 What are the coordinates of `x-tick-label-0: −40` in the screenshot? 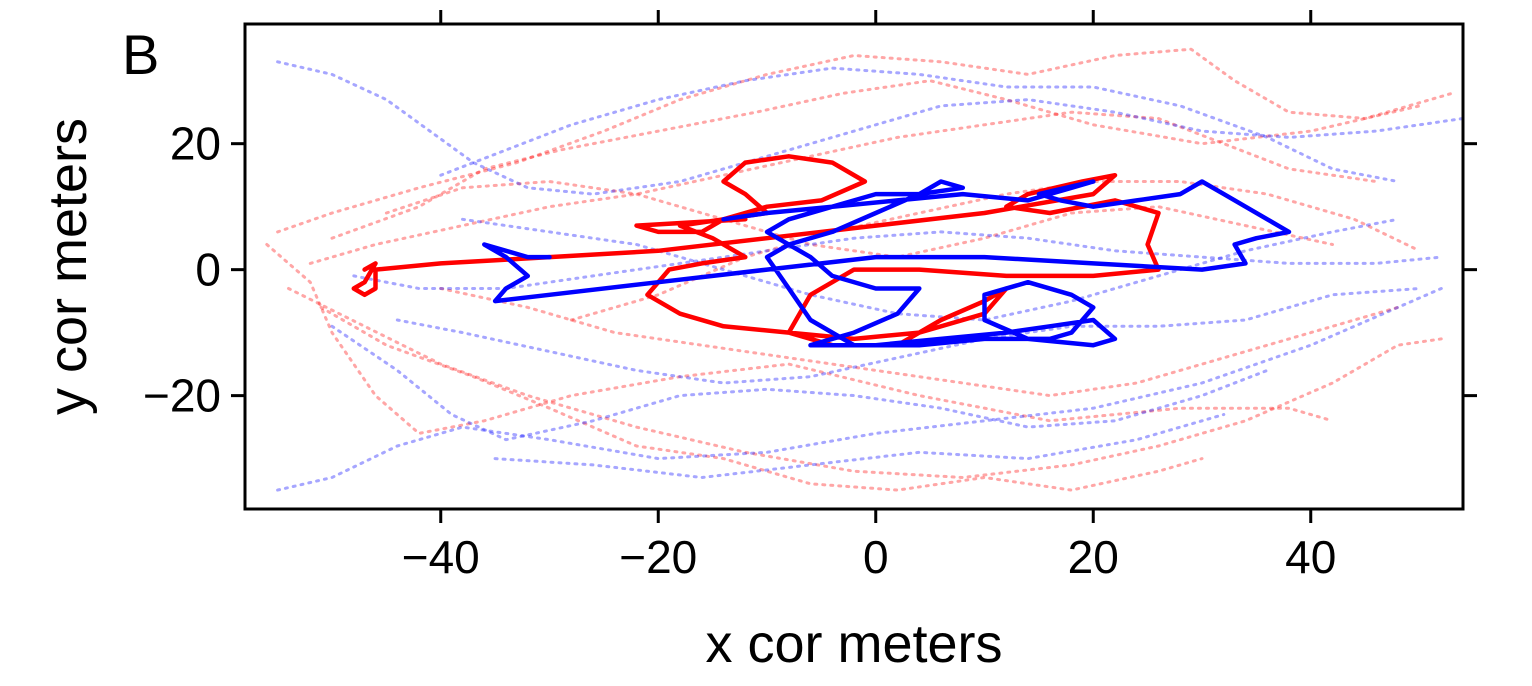 It's located at (441, 557).